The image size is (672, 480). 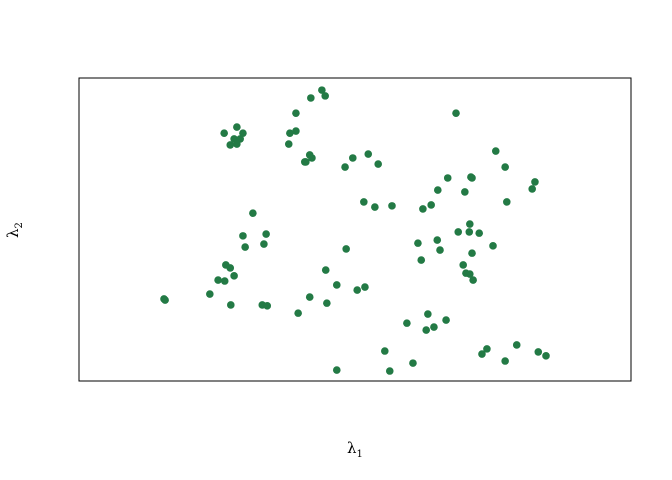 I want to click on x-axis-label: λ1, so click(x=355, y=449).